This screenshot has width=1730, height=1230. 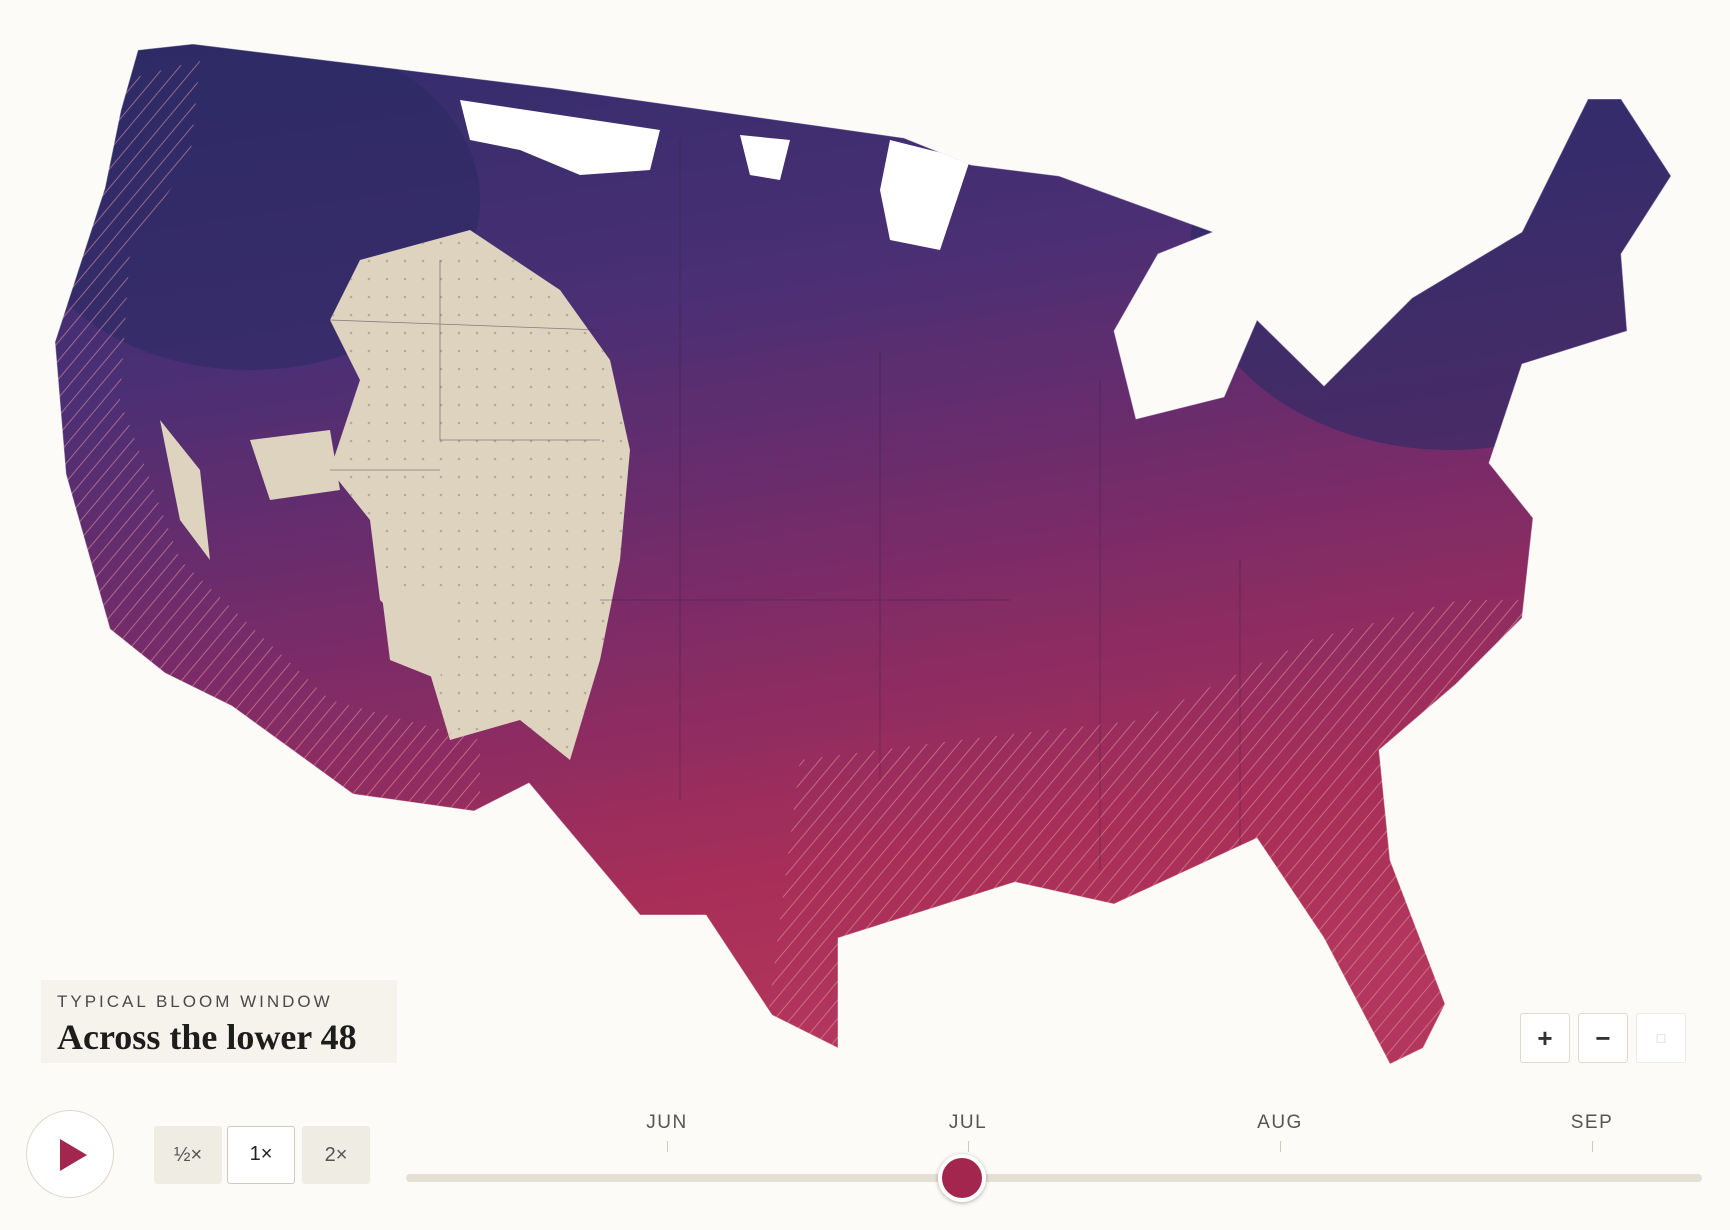 What do you see at coordinates (1592, 1122) in the screenshot?
I see `month-label: SEP` at bounding box center [1592, 1122].